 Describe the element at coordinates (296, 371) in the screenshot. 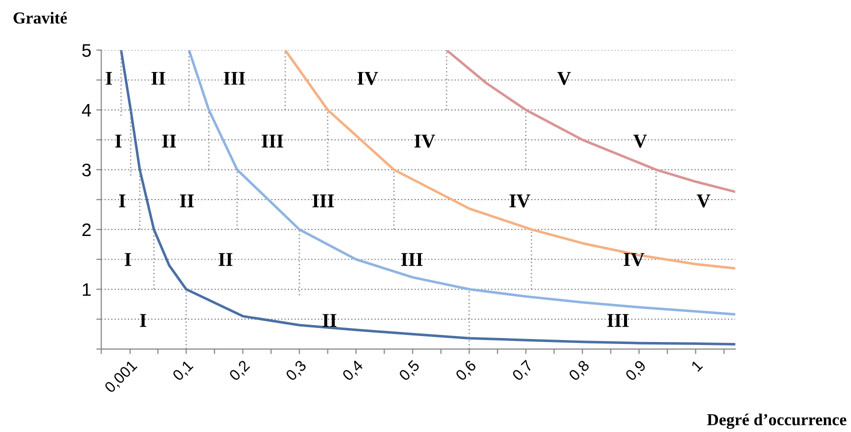

I see `x-tick-label: 0,3` at that location.